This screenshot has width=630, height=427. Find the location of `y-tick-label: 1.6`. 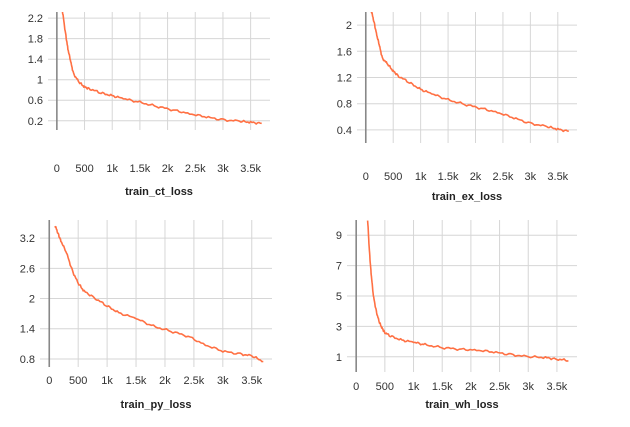

y-tick-label: 1.6 is located at coordinates (344, 52).